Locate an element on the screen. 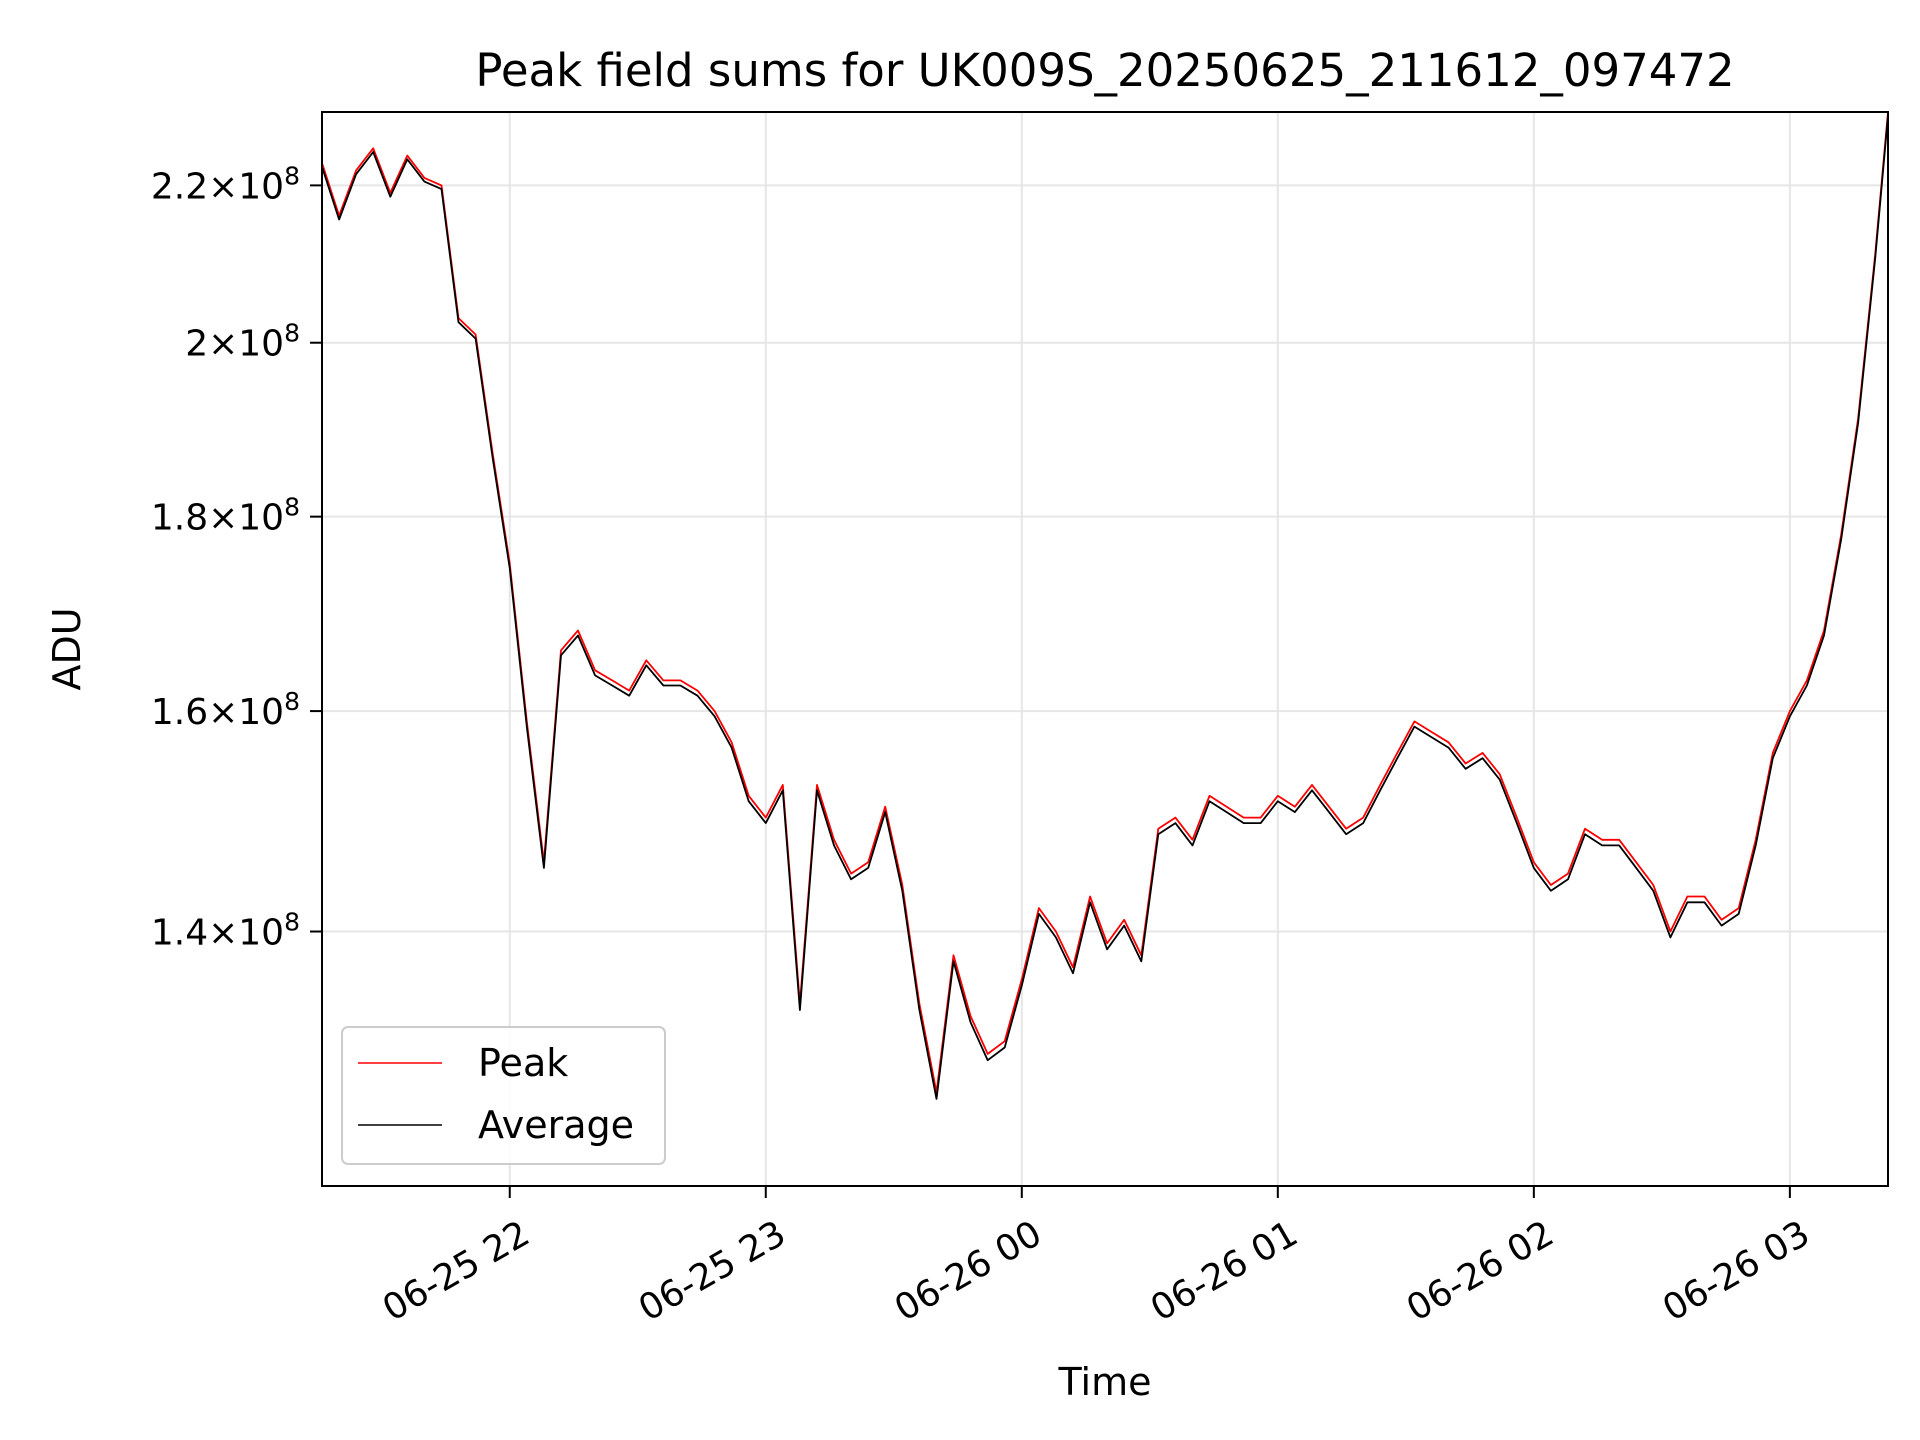 The image size is (1920, 1440). legend-box is located at coordinates (503, 1095).